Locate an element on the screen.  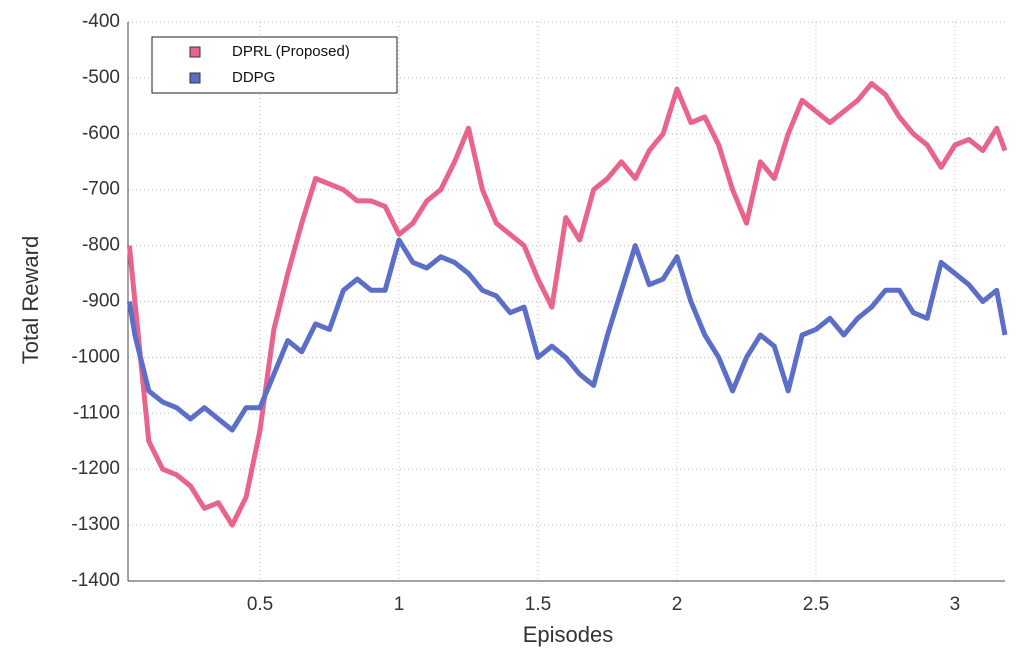
y-axis-title: Total Reward is located at coordinates (30, 300).